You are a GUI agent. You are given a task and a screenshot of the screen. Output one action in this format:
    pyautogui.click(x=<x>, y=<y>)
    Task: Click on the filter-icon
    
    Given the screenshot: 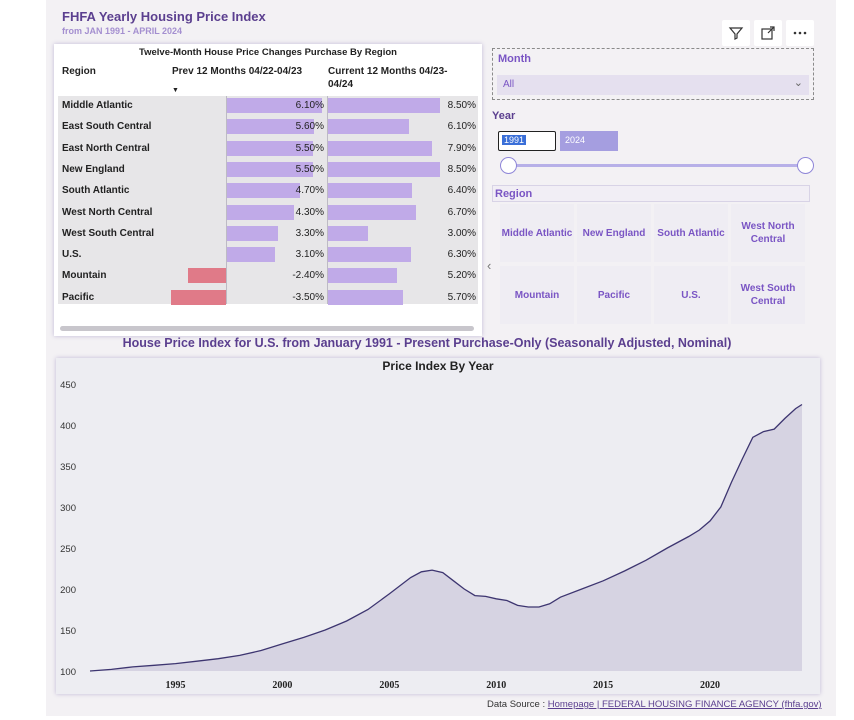 What is the action you would take?
    pyautogui.click(x=736, y=33)
    